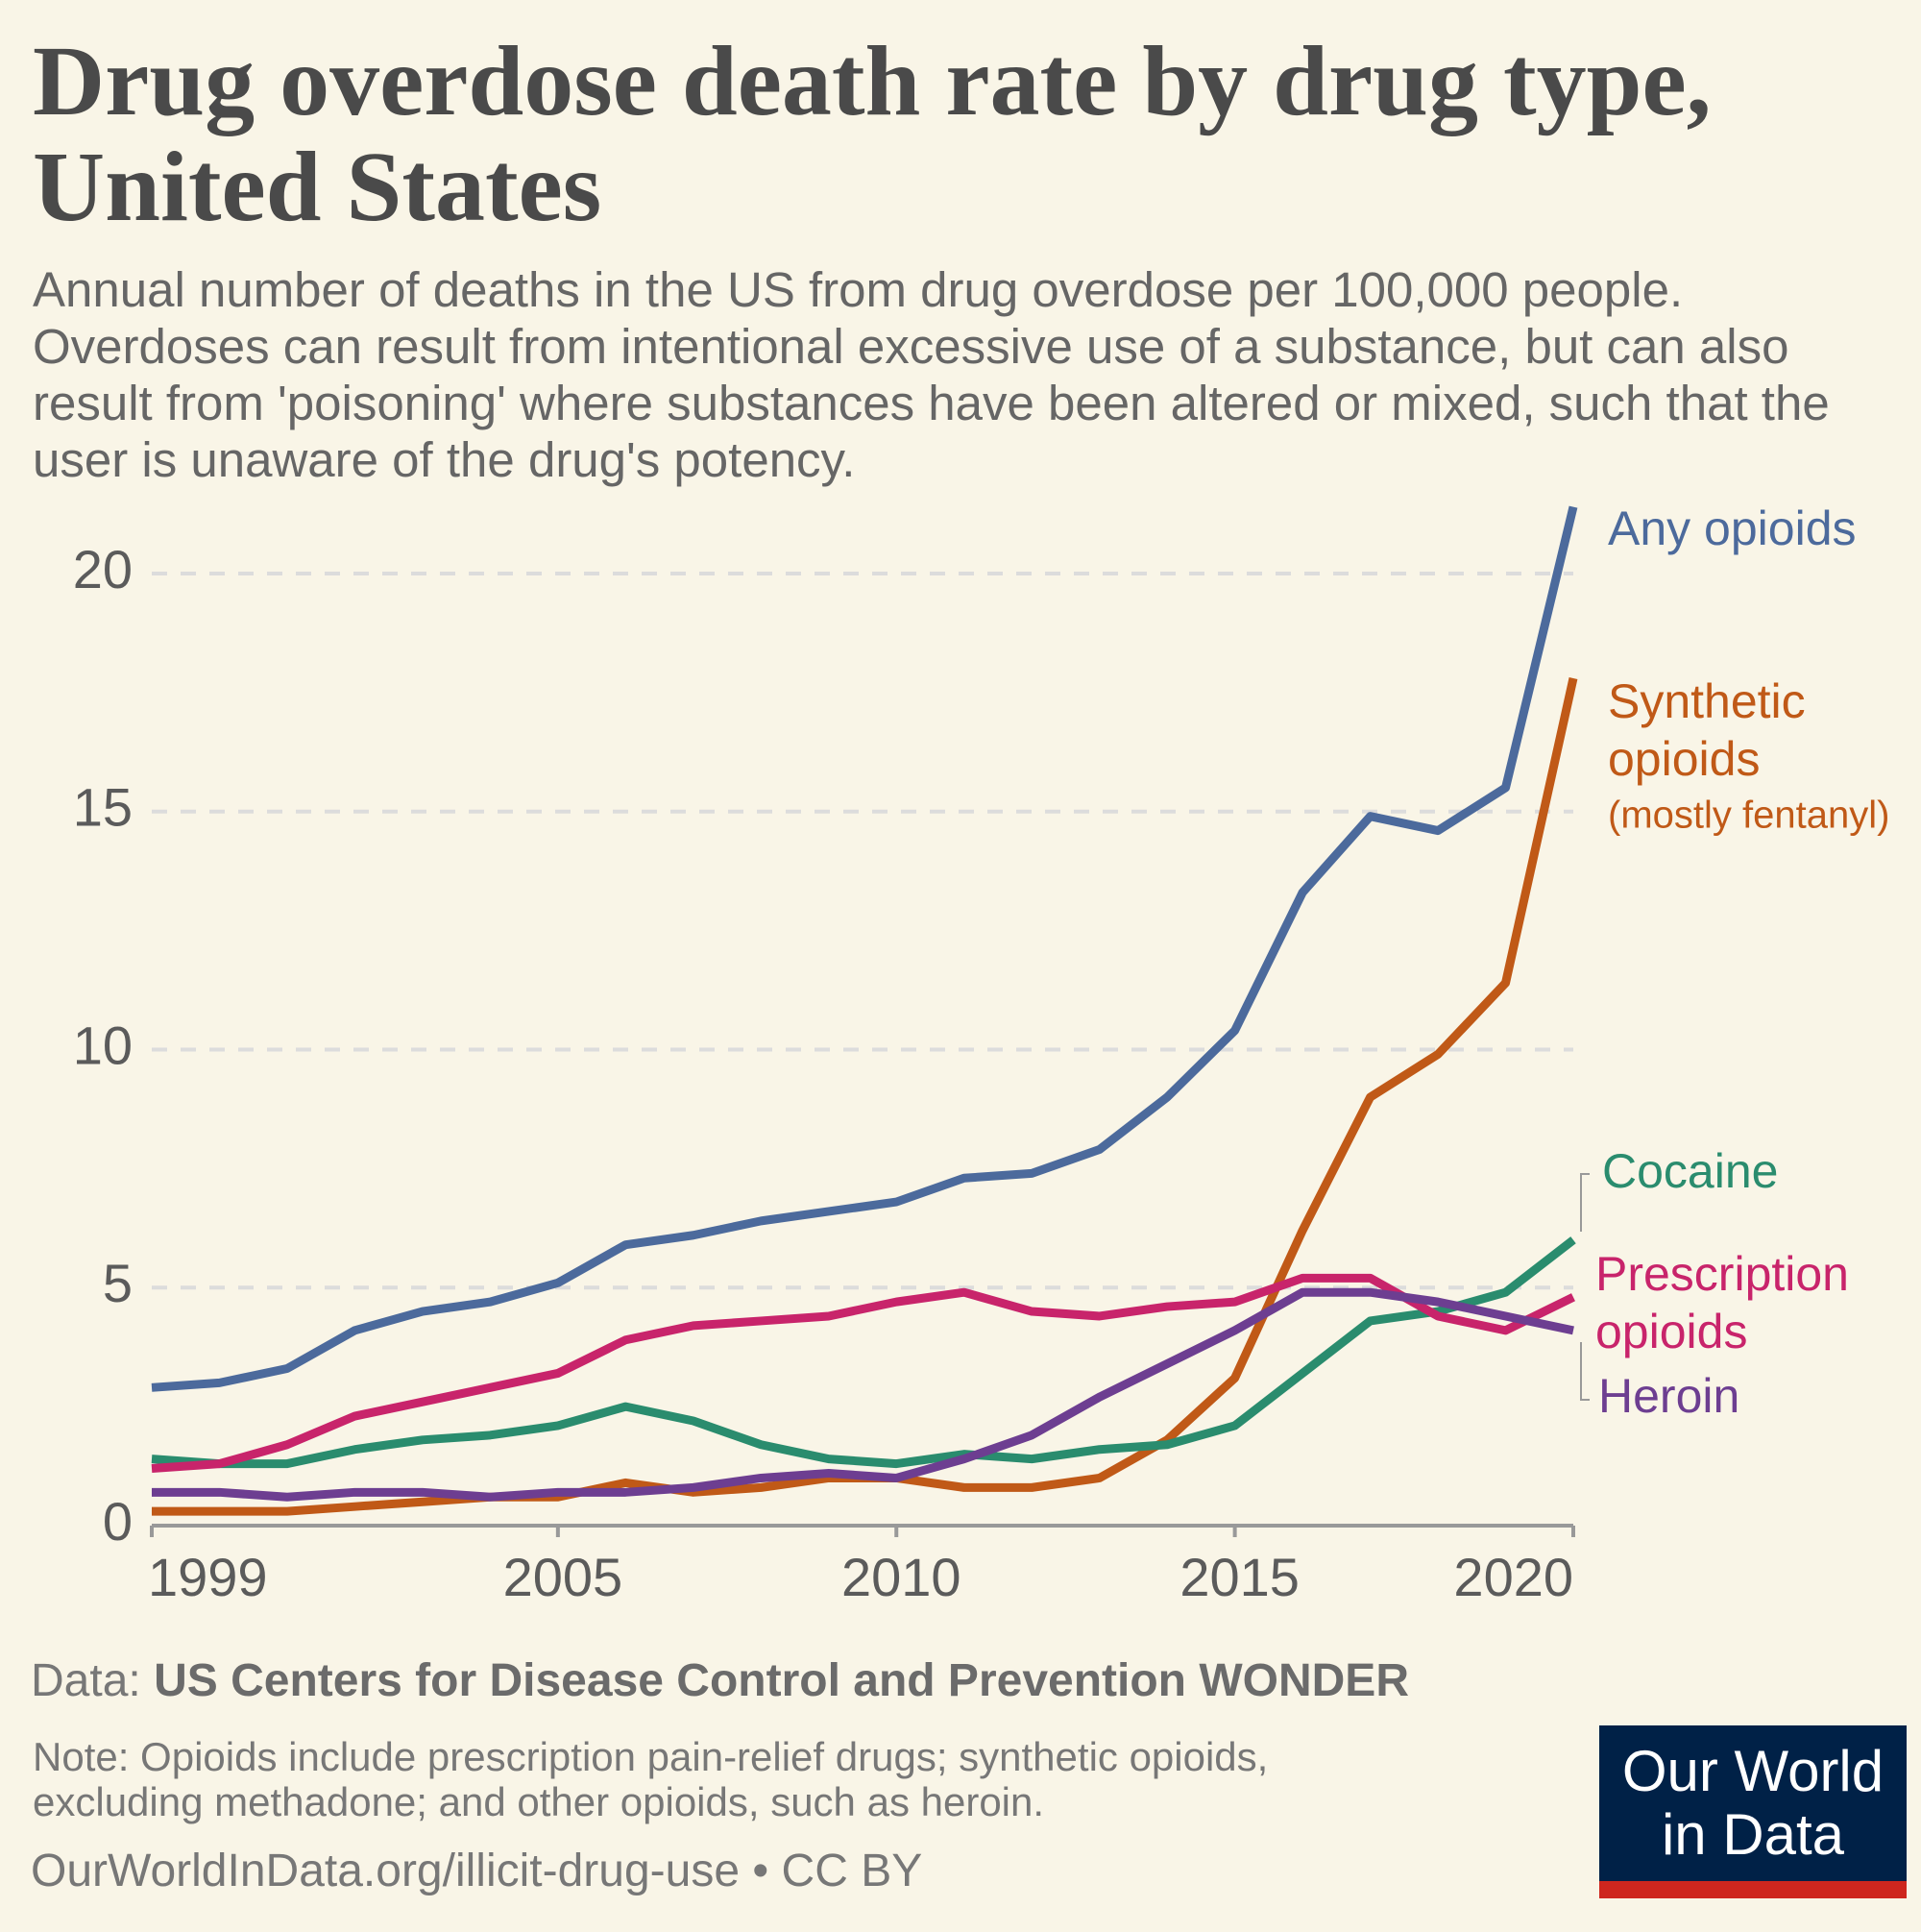 This screenshot has height=1932, width=1921. What do you see at coordinates (1732, 528) in the screenshot?
I see `legend-label: Any opioids` at bounding box center [1732, 528].